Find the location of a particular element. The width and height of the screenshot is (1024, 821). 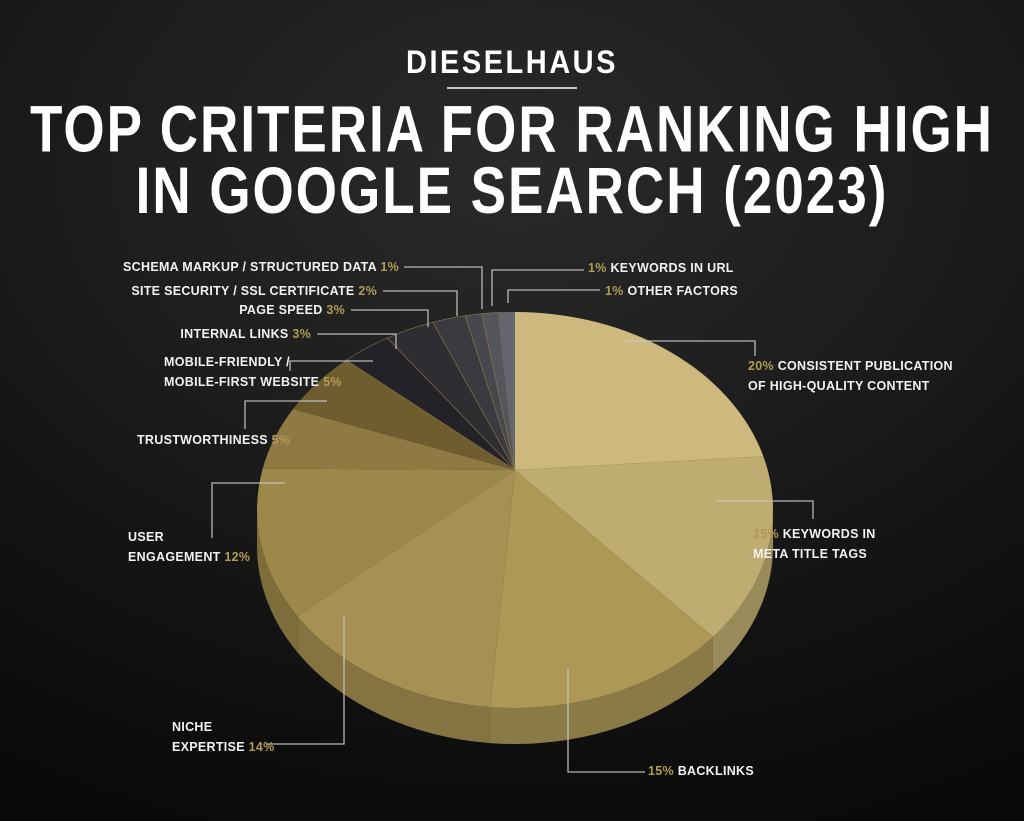

leader-line-user is located at coordinates (248, 510).